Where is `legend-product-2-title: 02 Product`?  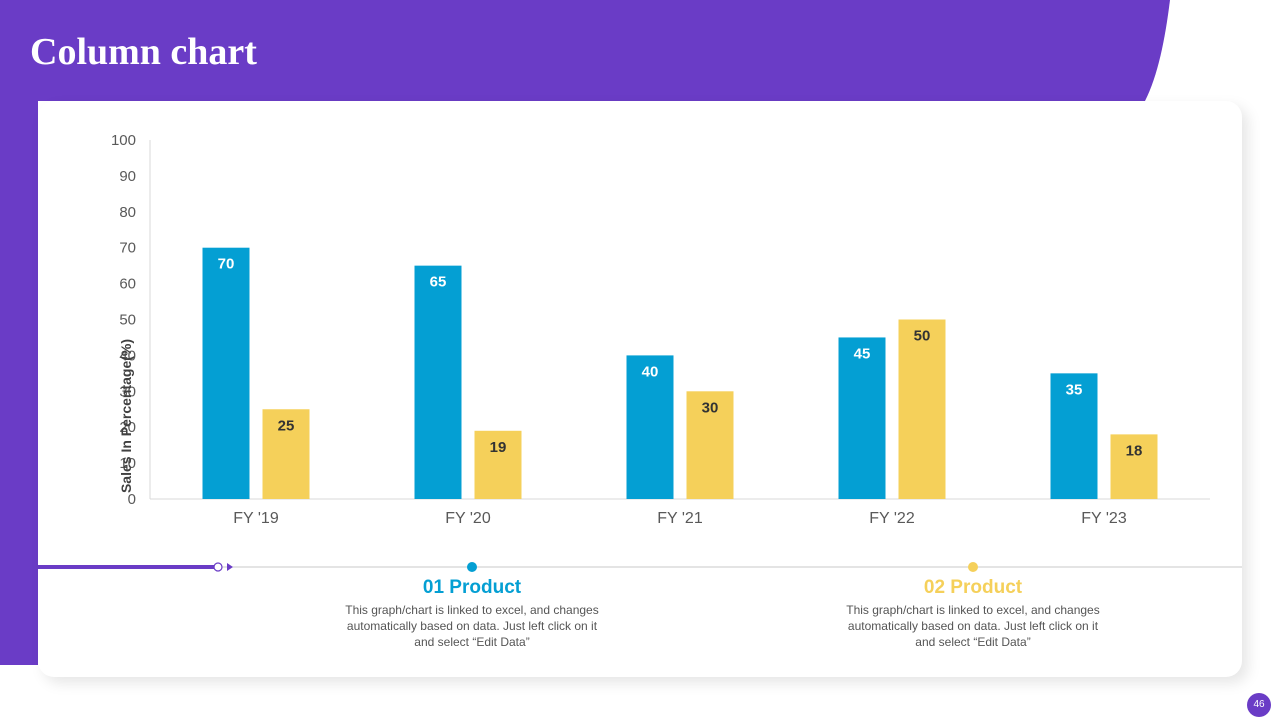 legend-product-2-title: 02 Product is located at coordinates (973, 587).